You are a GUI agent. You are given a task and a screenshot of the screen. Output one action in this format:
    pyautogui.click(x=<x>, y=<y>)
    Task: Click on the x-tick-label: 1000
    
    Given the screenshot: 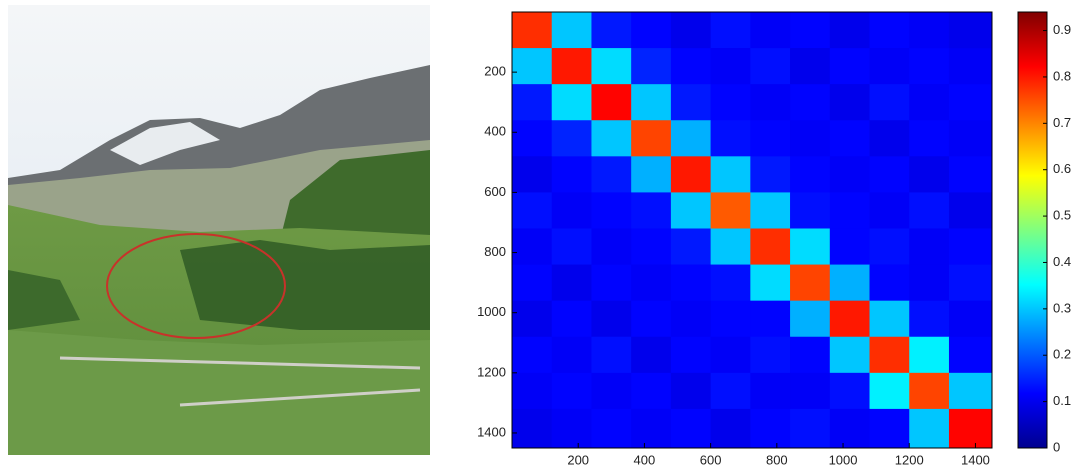 What is the action you would take?
    pyautogui.click(x=843, y=459)
    